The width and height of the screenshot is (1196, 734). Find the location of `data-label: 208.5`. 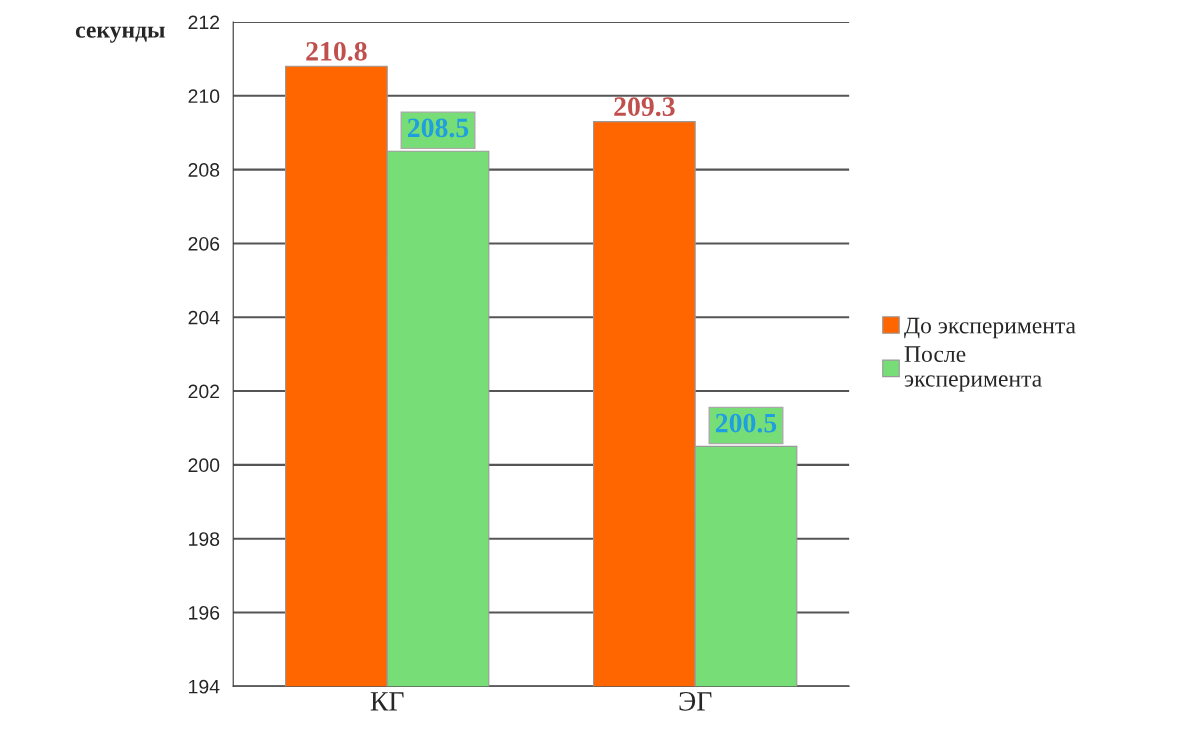

data-label: 208.5 is located at coordinates (438, 128).